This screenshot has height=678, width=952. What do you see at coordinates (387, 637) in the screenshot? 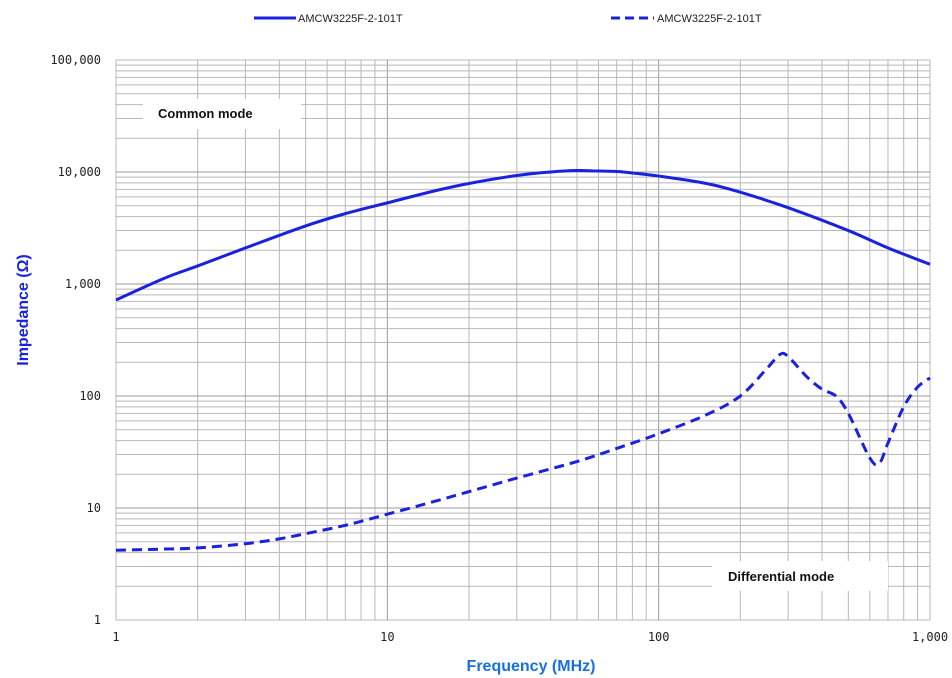
I see `x-tick-label: 10` at bounding box center [387, 637].